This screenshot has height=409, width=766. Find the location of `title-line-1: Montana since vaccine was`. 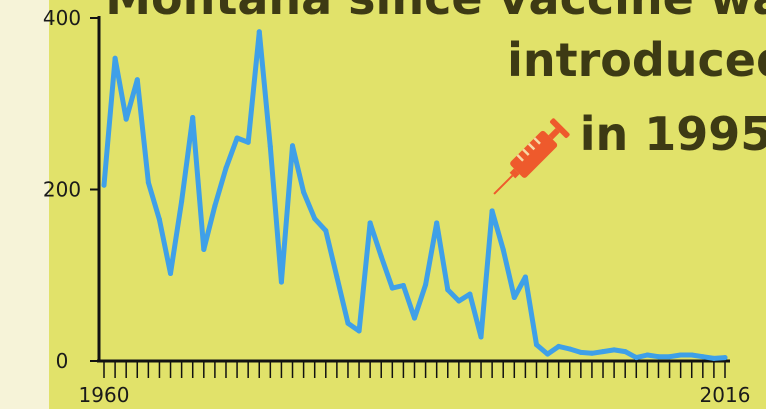

title-line-1: Montana since vaccine was is located at coordinates (435, 12).